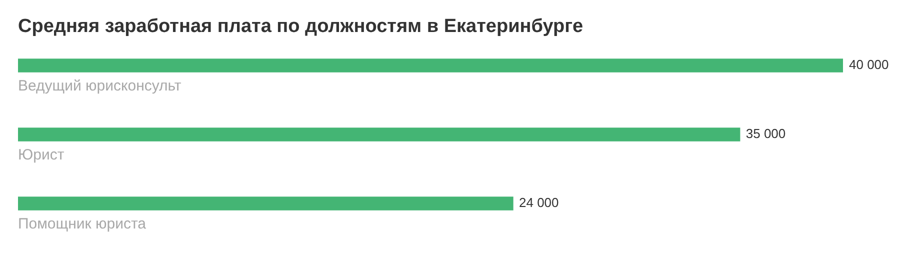 The image size is (902, 268). I want to click on y-tick-label: Ведущий юрисконсульт, so click(100, 86).